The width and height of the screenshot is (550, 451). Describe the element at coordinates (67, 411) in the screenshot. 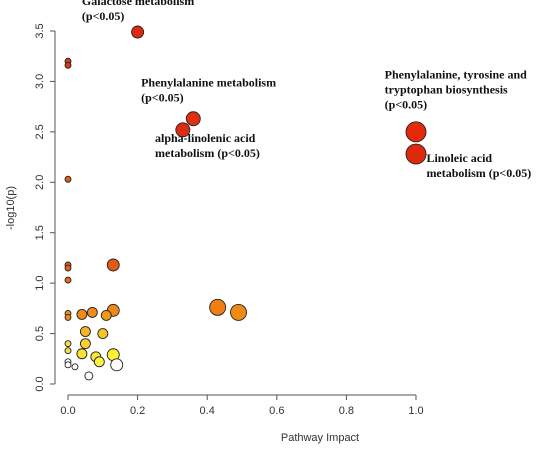

I see `x-tick-label: 0.0` at that location.